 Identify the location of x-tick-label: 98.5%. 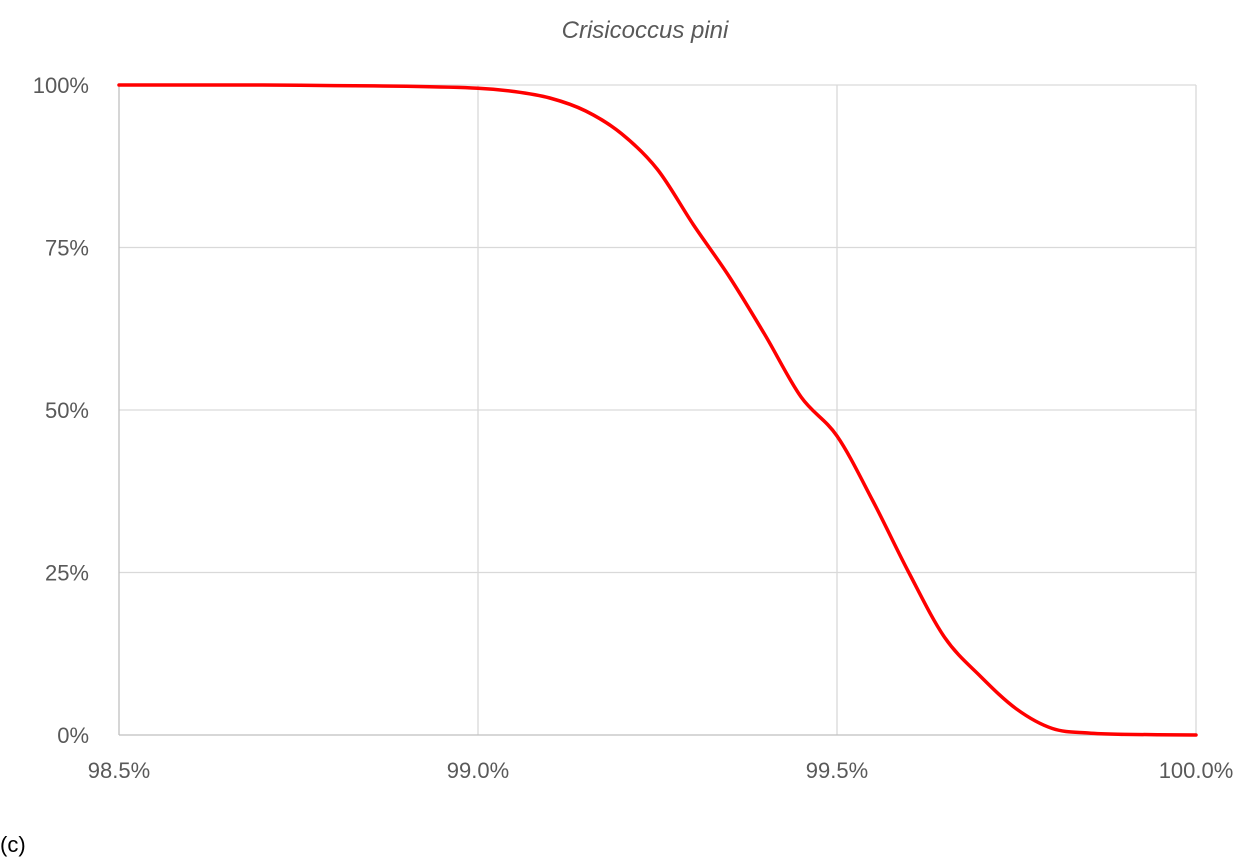
(119, 770).